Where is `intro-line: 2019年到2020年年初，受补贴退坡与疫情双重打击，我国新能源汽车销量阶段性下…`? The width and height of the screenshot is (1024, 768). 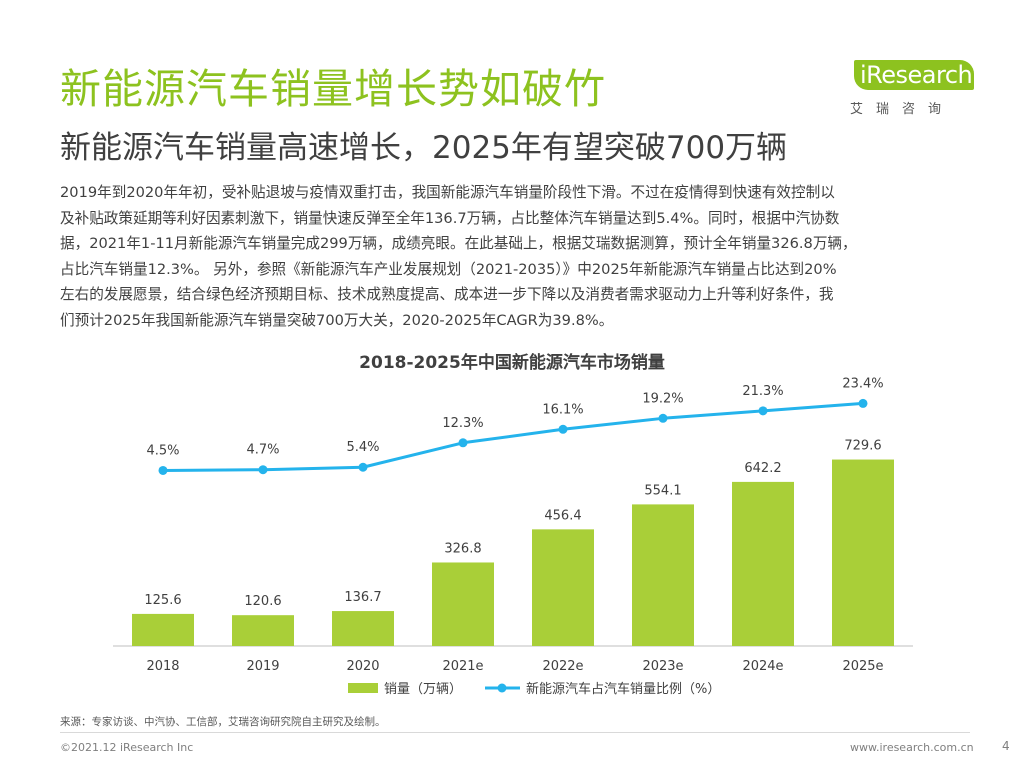 intro-line: 2019年到2020年年初，受补贴退坡与疫情双重打击，我国新能源汽车销量阶段性下… is located at coordinates (447, 192).